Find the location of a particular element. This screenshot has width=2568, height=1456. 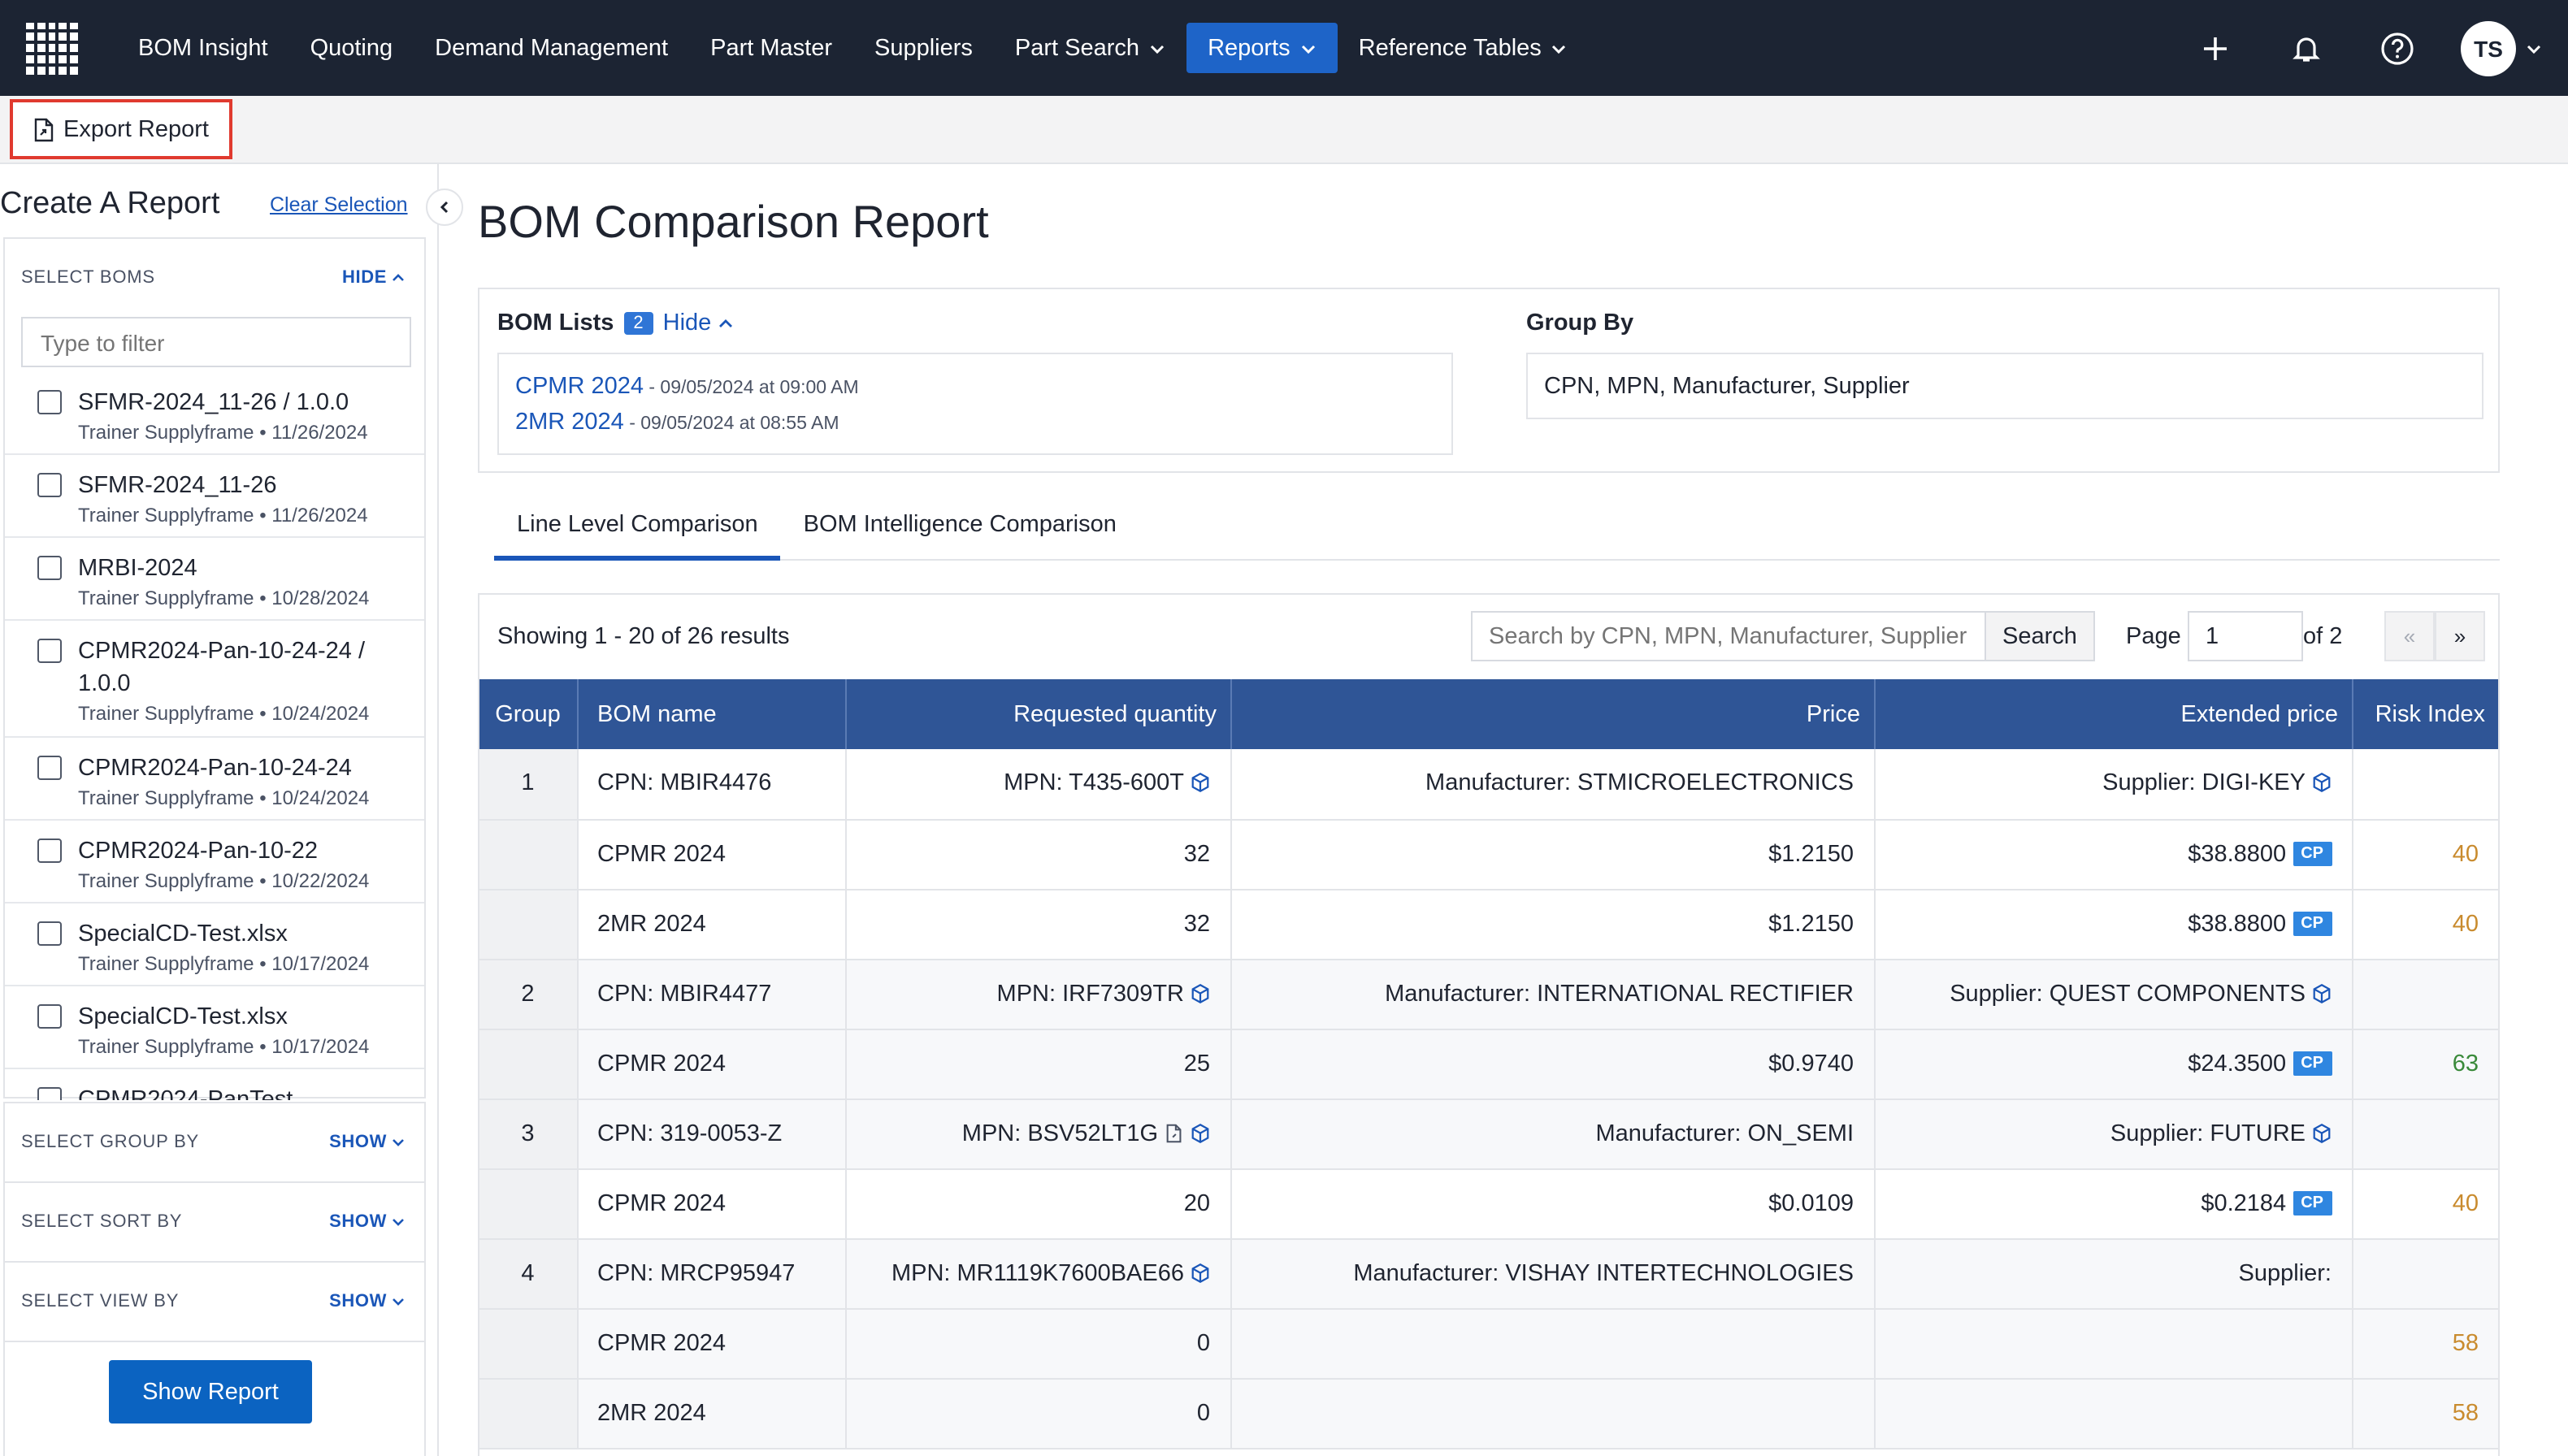

bom-list-item: CPMR2024-PanTest is located at coordinates (214, 1085).